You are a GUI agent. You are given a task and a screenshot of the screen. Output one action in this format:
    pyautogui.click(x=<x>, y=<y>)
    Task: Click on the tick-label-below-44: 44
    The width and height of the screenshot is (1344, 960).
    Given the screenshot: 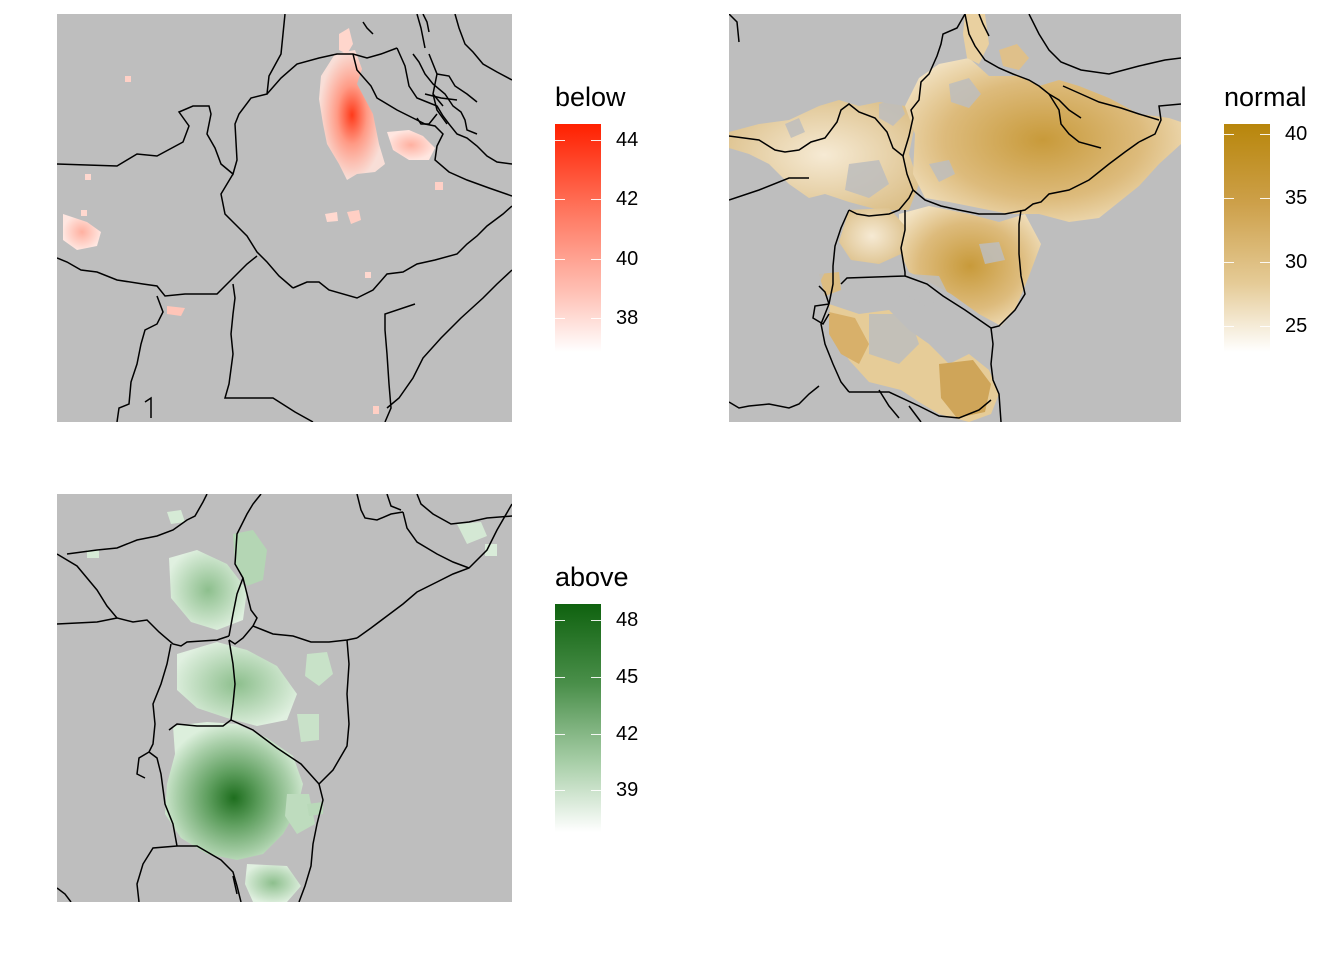 What is the action you would take?
    pyautogui.click(x=627, y=140)
    